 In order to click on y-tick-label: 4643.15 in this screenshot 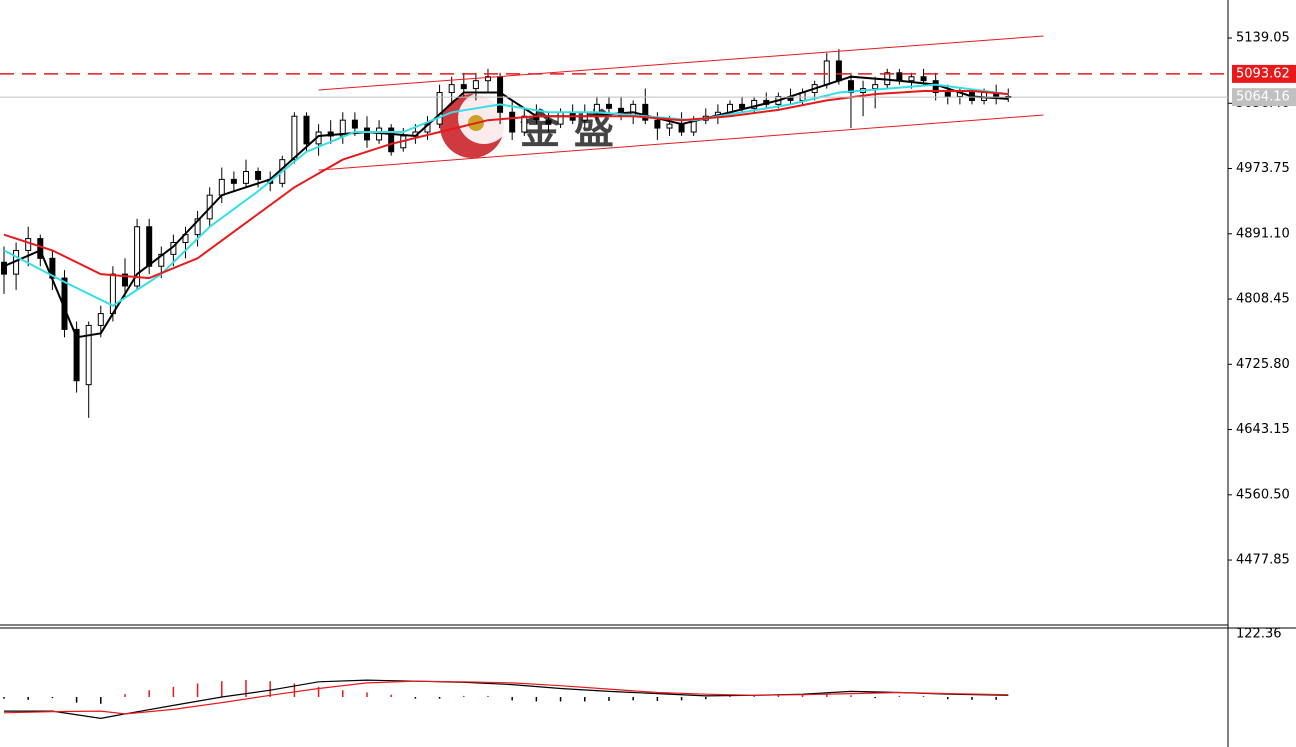, I will do `click(1263, 429)`.